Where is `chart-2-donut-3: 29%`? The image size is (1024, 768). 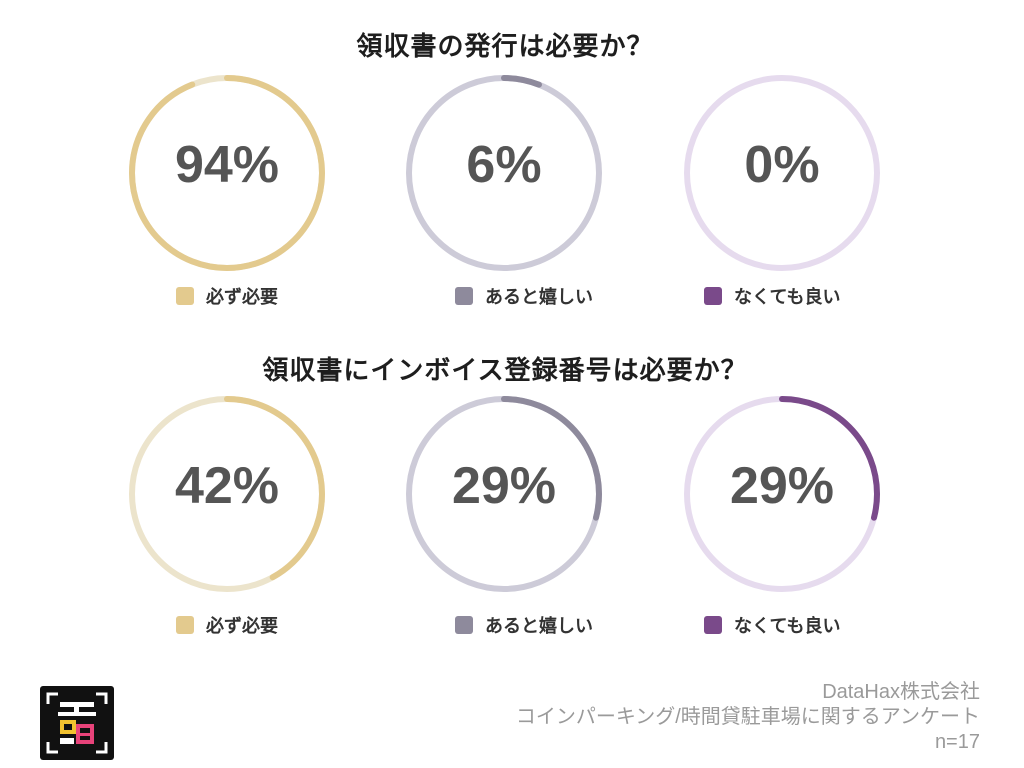 chart-2-donut-3: 29% is located at coordinates (782, 494).